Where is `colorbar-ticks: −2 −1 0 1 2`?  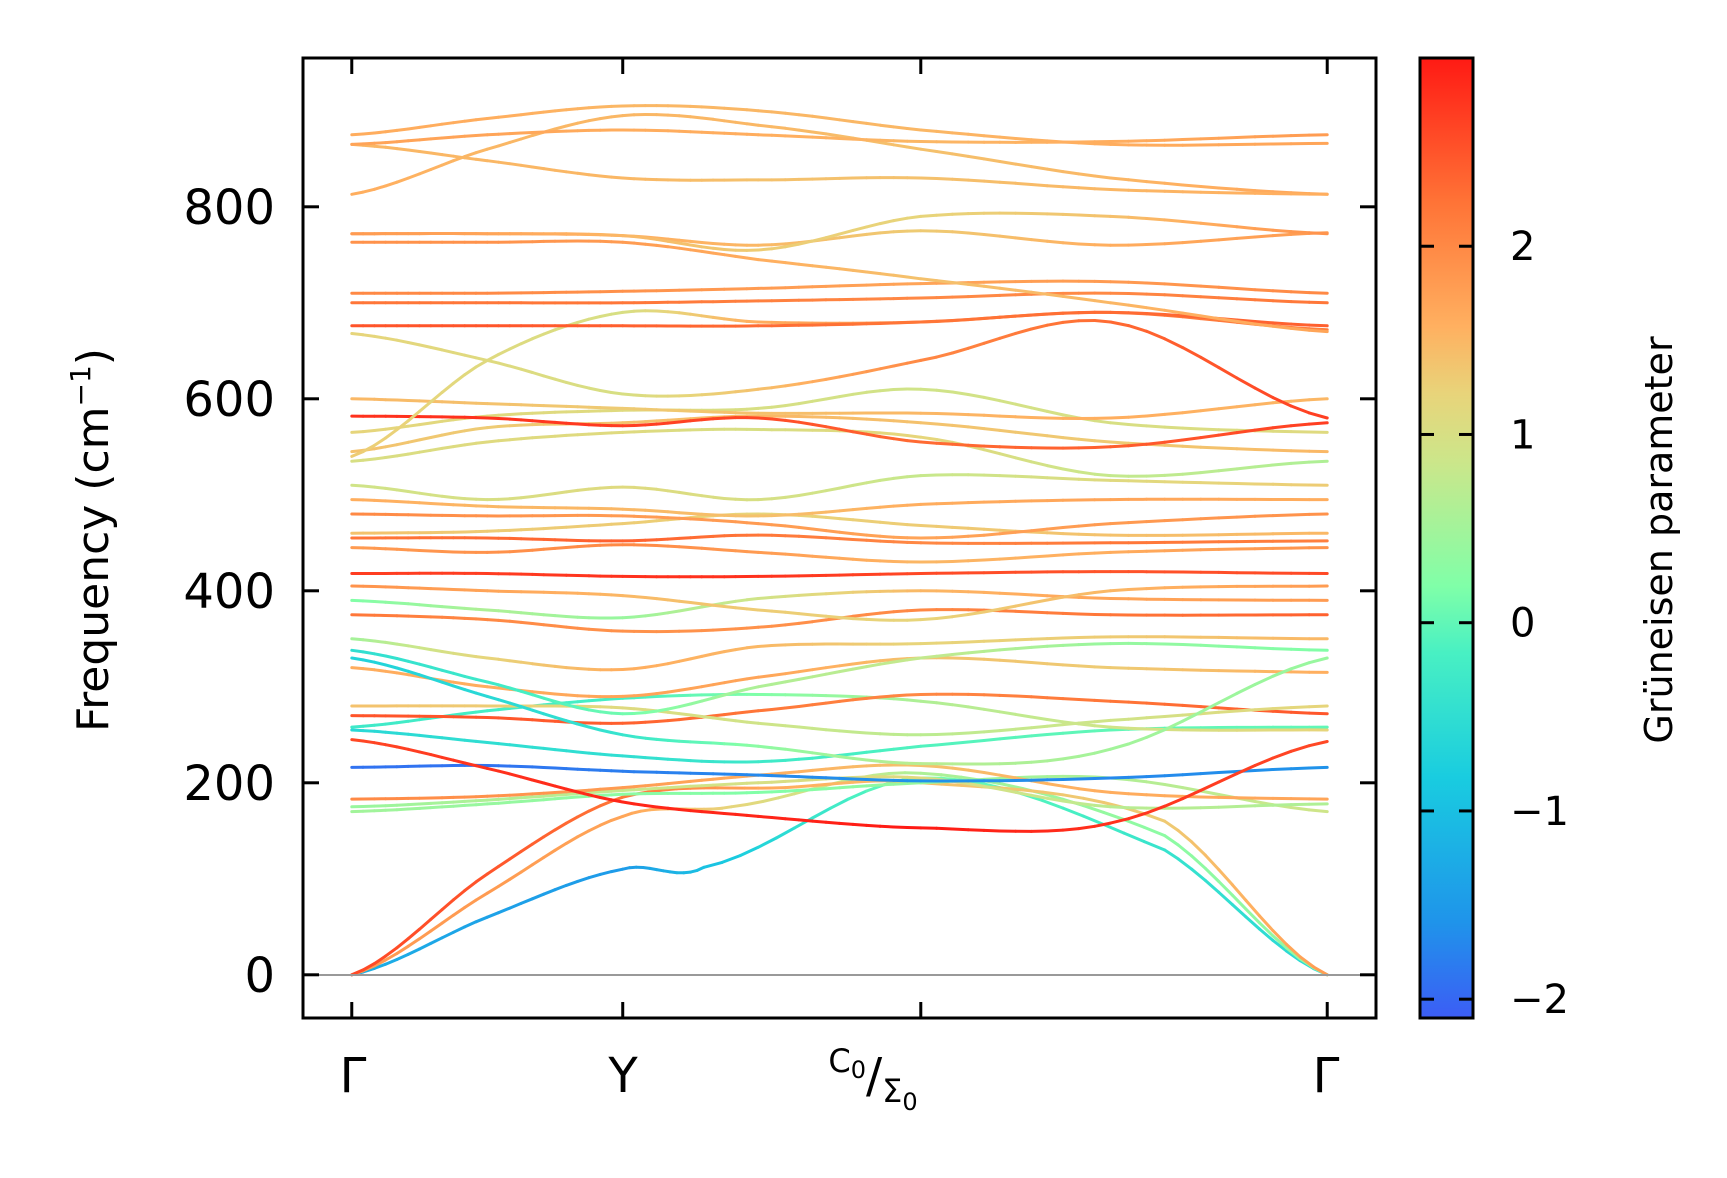
colorbar-ticks: −2 −1 0 1 2 is located at coordinates (1494, 623).